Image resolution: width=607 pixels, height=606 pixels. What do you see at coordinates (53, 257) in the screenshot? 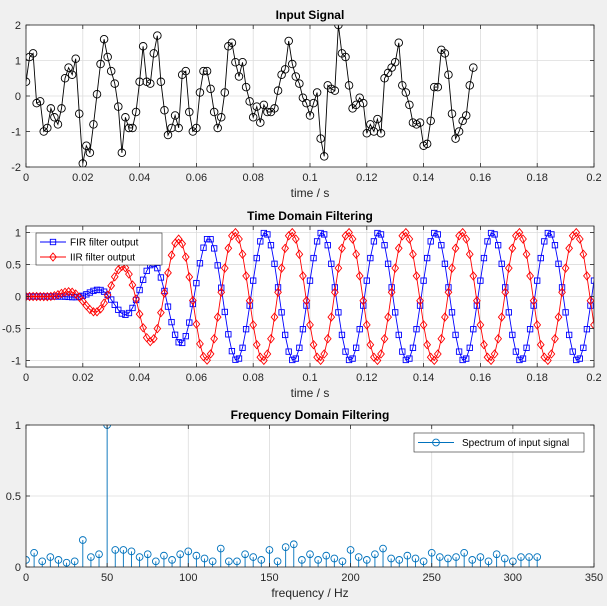
I see `legend-iir-marker` at bounding box center [53, 257].